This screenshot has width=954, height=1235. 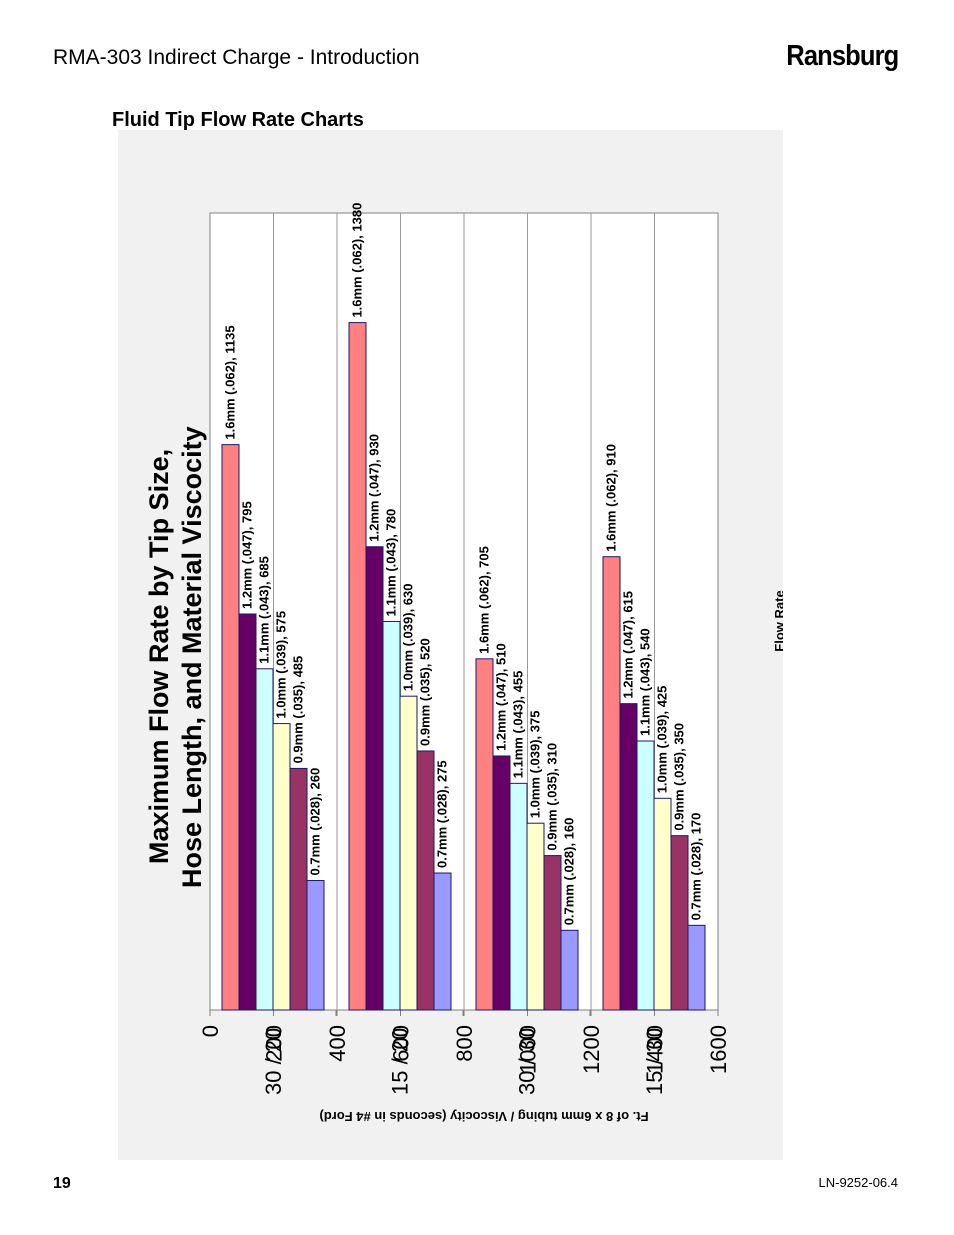 I want to click on category-label: 15 / 20, so click(x=400, y=1061).